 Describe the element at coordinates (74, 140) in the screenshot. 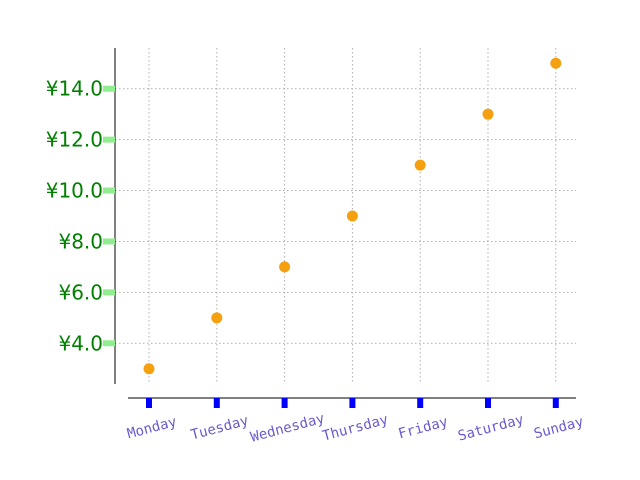

I see `y-tick-label: ¥12.0` at that location.